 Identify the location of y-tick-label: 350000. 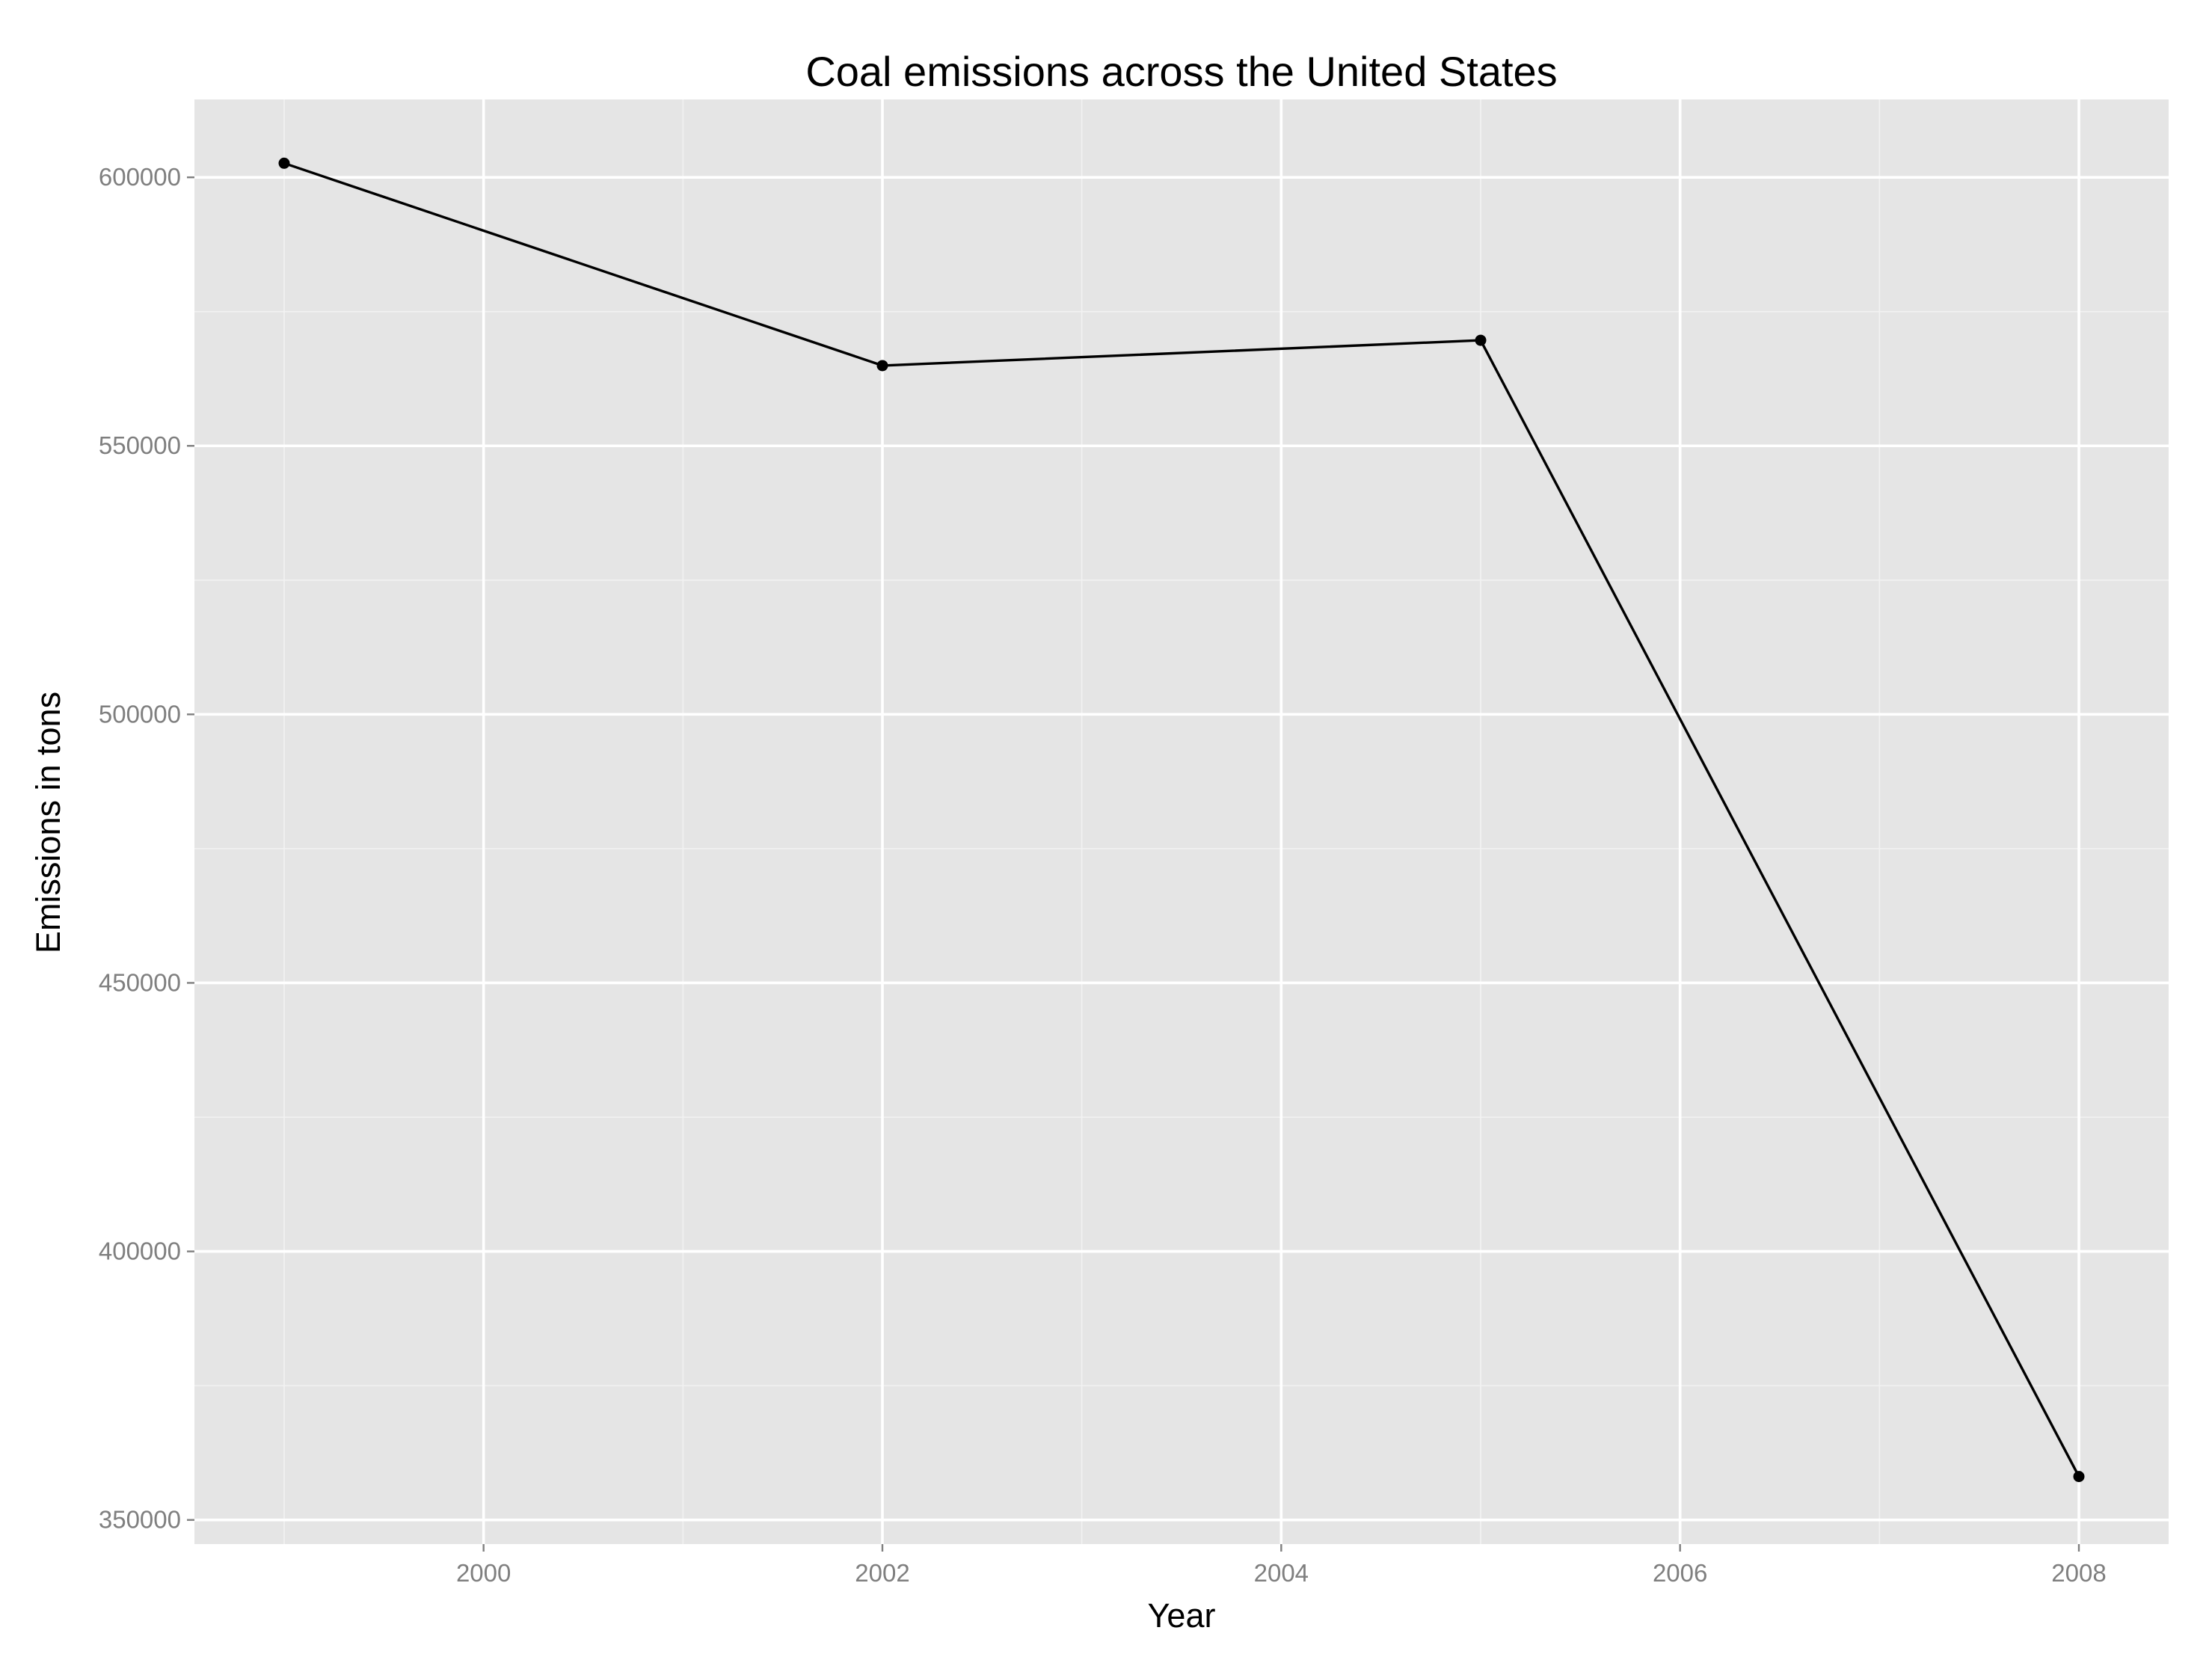
(140, 1520).